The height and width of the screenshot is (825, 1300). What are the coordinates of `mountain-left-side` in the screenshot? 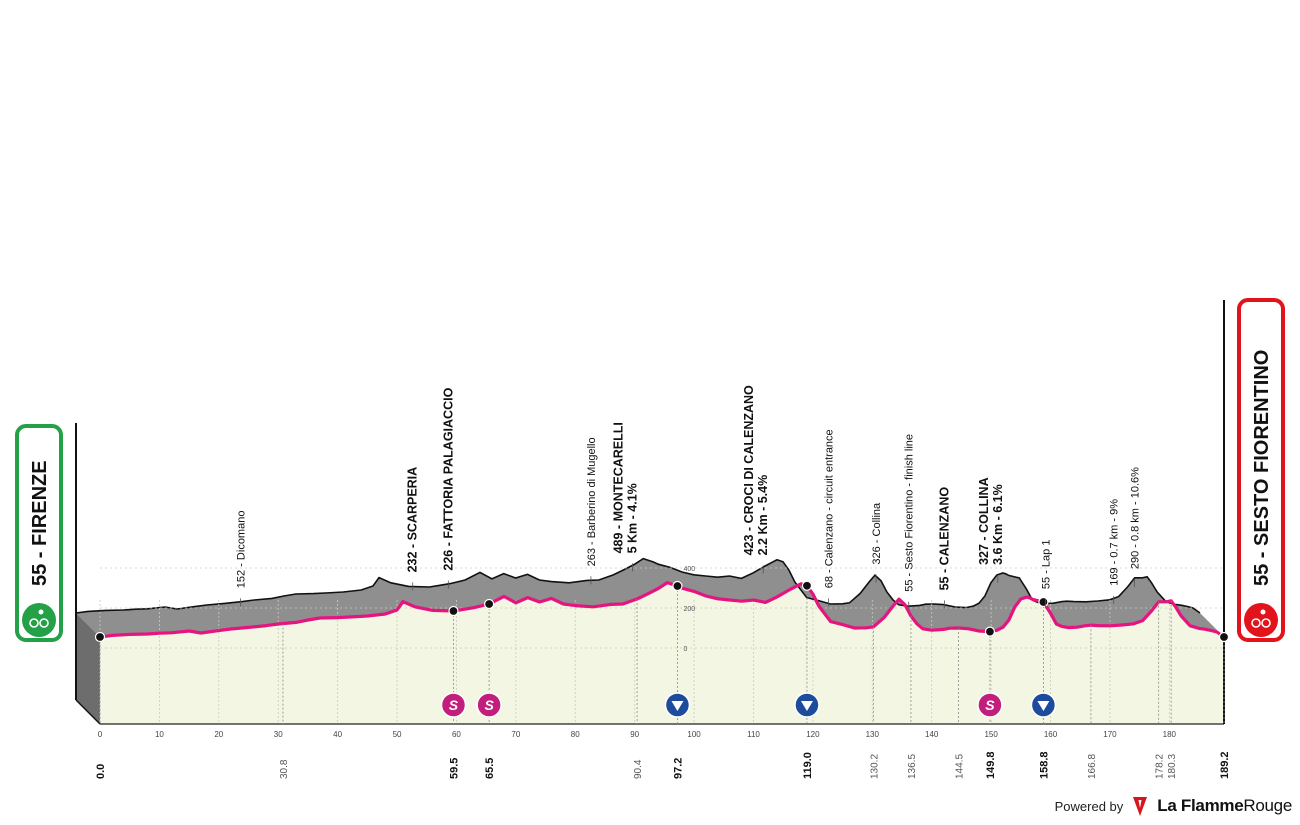 It's located at (88, 668).